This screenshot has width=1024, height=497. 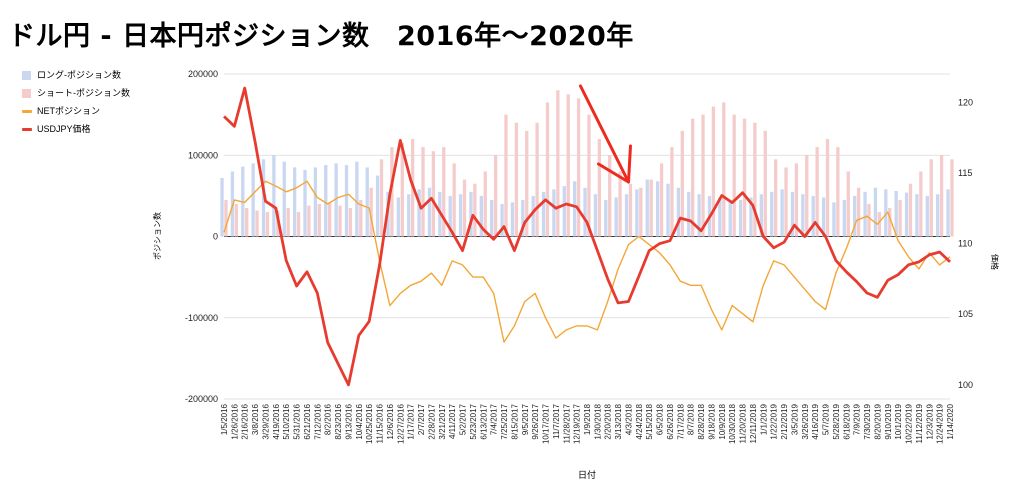 I want to click on x-tick-label: 4/3/2018, so click(x=628, y=419).